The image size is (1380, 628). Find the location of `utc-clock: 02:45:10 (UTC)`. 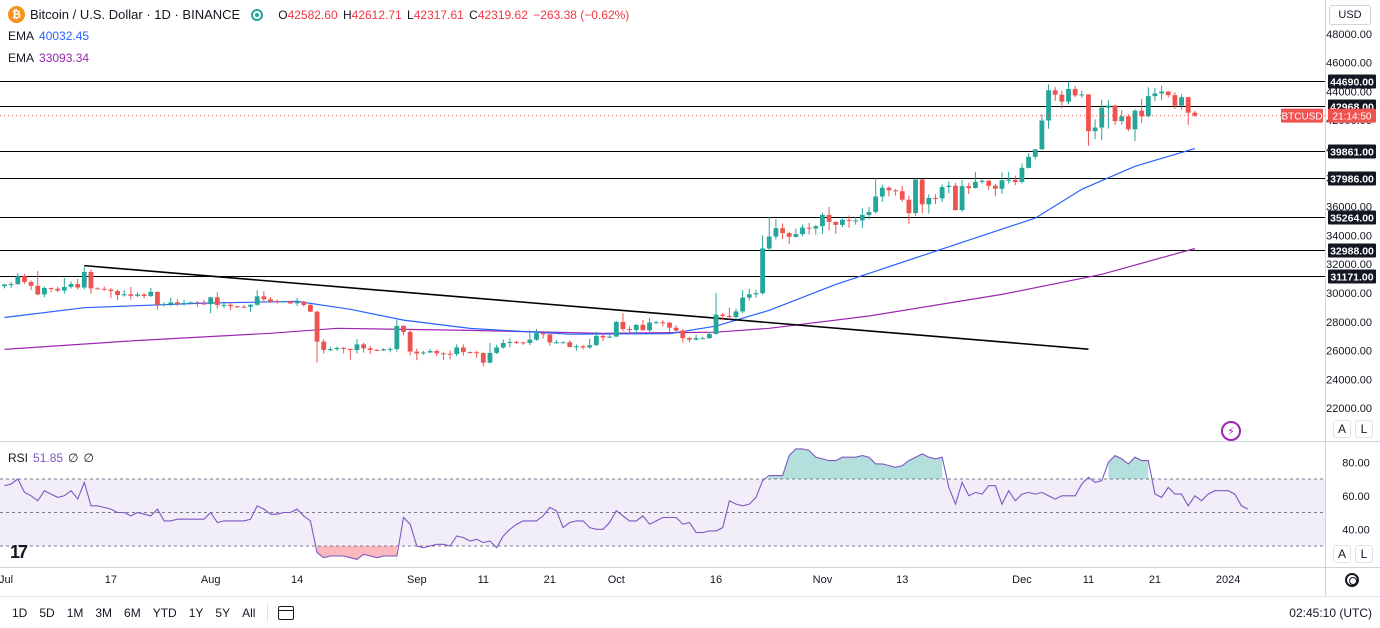

utc-clock: 02:45:10 (UTC) is located at coordinates (1330, 612).